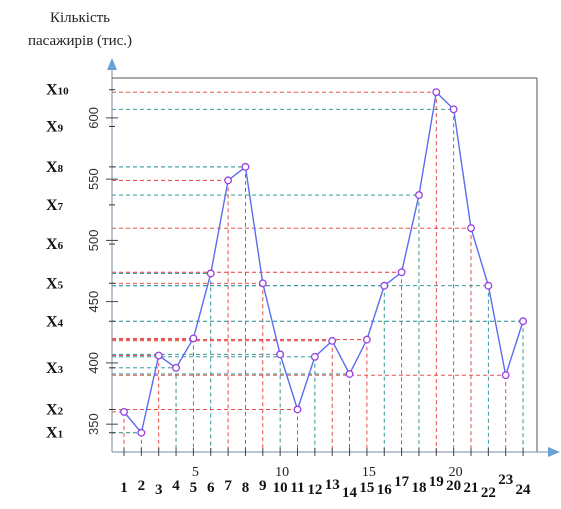 The width and height of the screenshot is (561, 509). Describe the element at coordinates (554, 452) in the screenshot. I see `x-axis-arrow` at that location.